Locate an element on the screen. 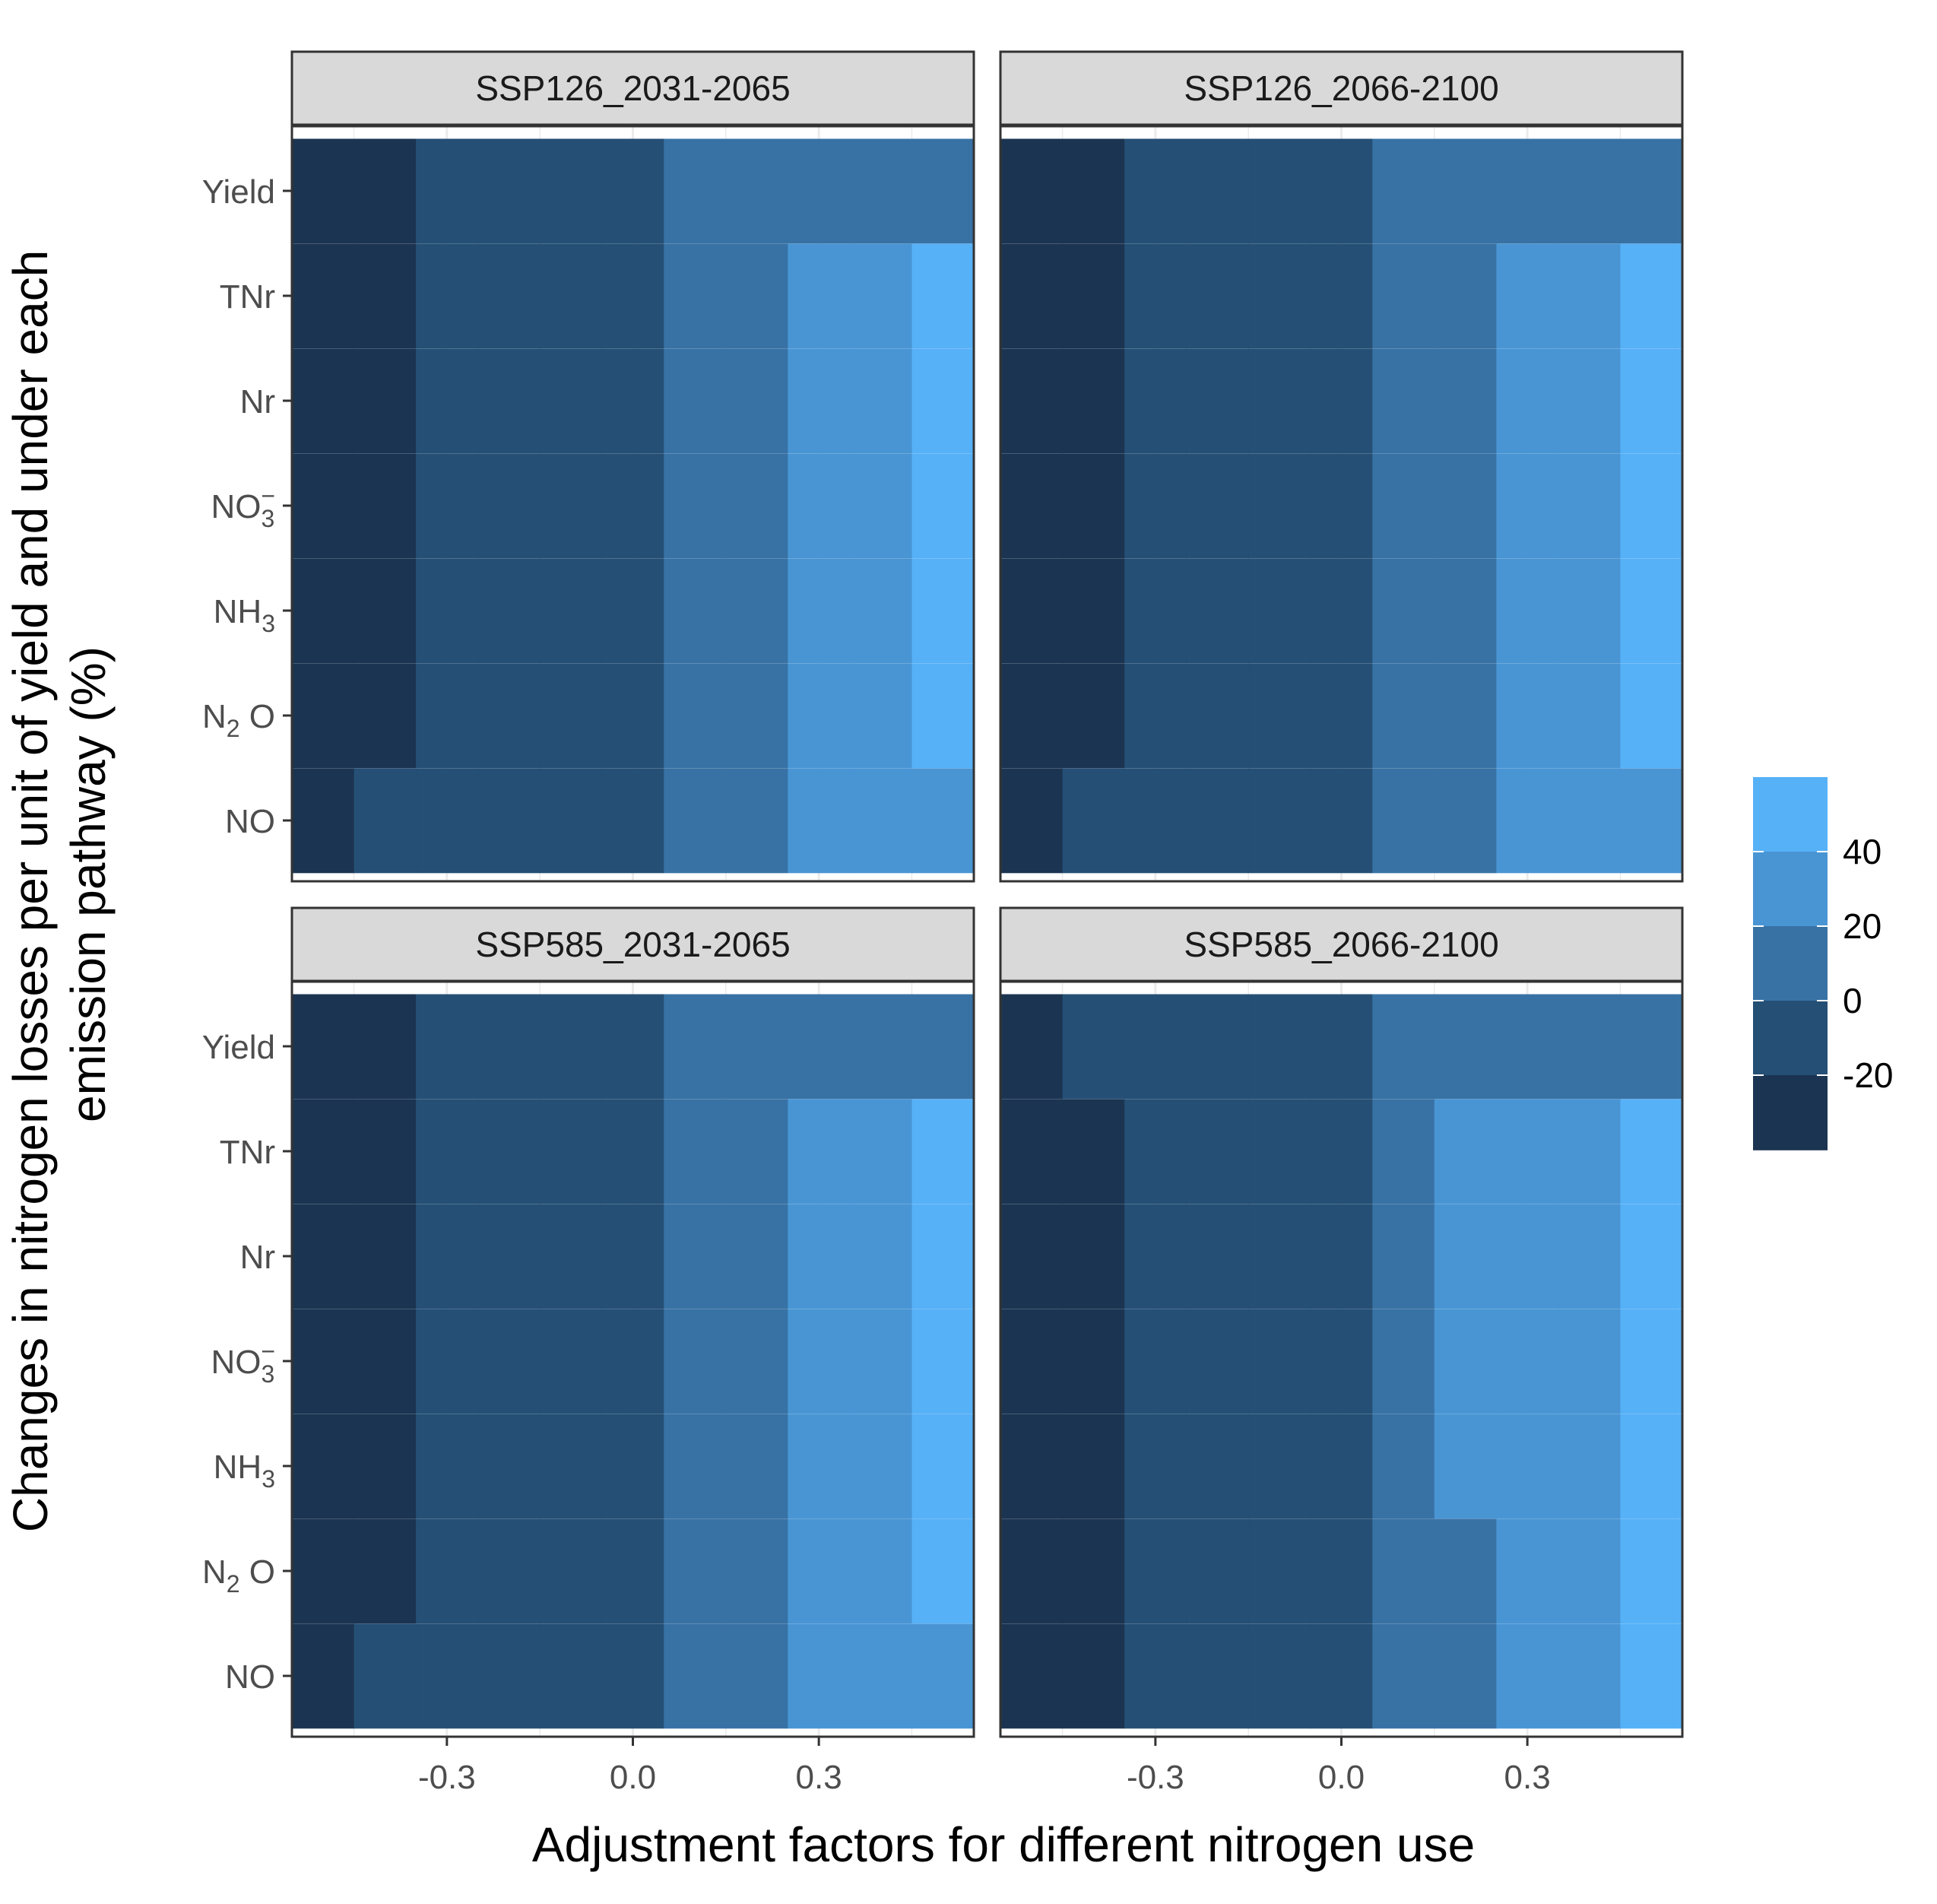 The width and height of the screenshot is (1937, 1904). y-tick-label-NO3: NO3− is located at coordinates (243, 1363).